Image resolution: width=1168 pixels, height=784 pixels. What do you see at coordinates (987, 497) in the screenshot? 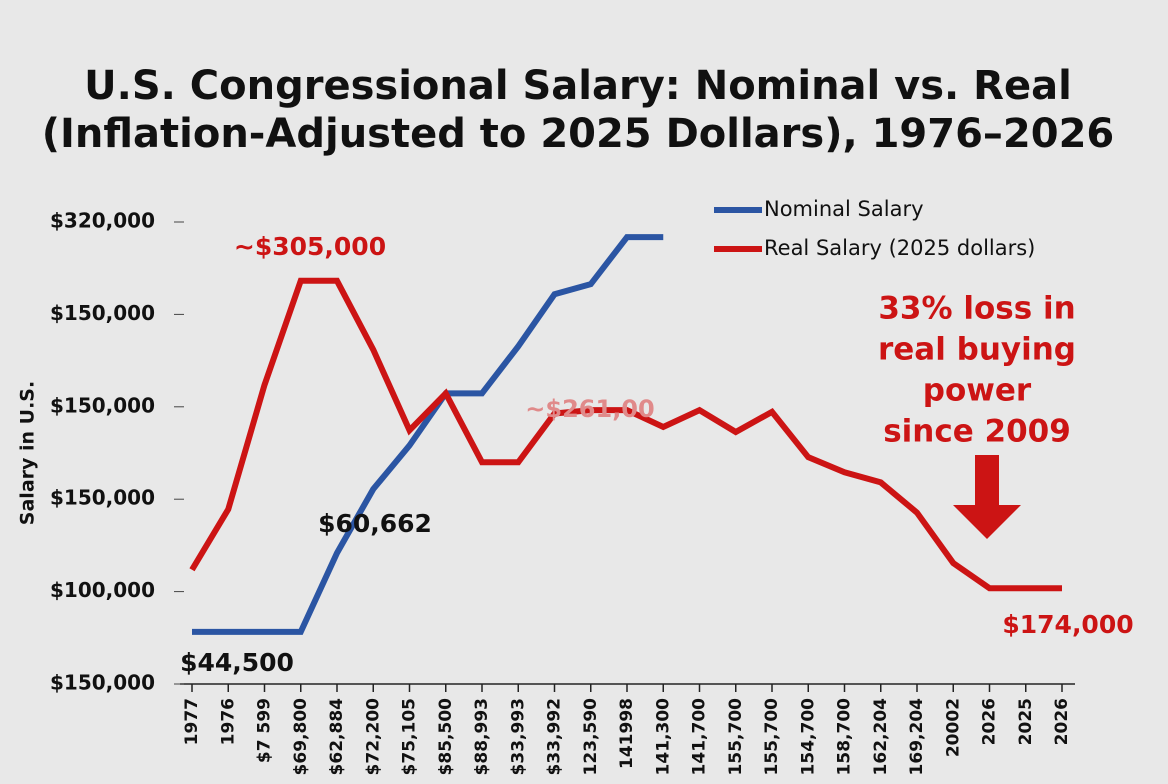
I see `callout-arrow` at bounding box center [987, 497].